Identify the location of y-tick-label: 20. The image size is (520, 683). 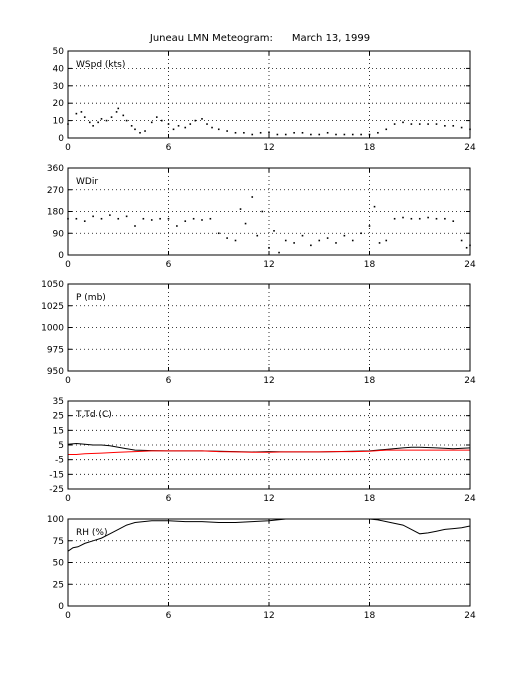
(59, 104).